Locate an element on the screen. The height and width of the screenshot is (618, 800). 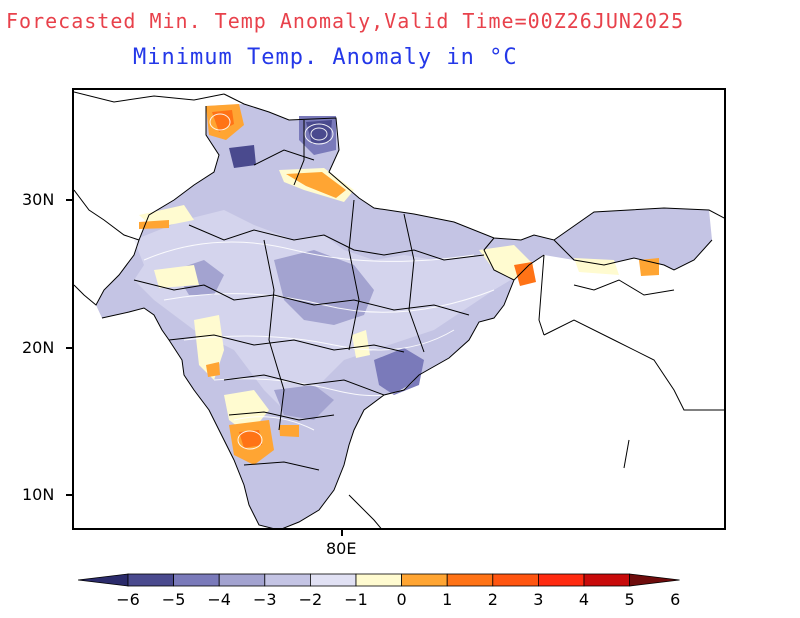
anomaly-plus1-zone-central is located at coordinates (361, 344).